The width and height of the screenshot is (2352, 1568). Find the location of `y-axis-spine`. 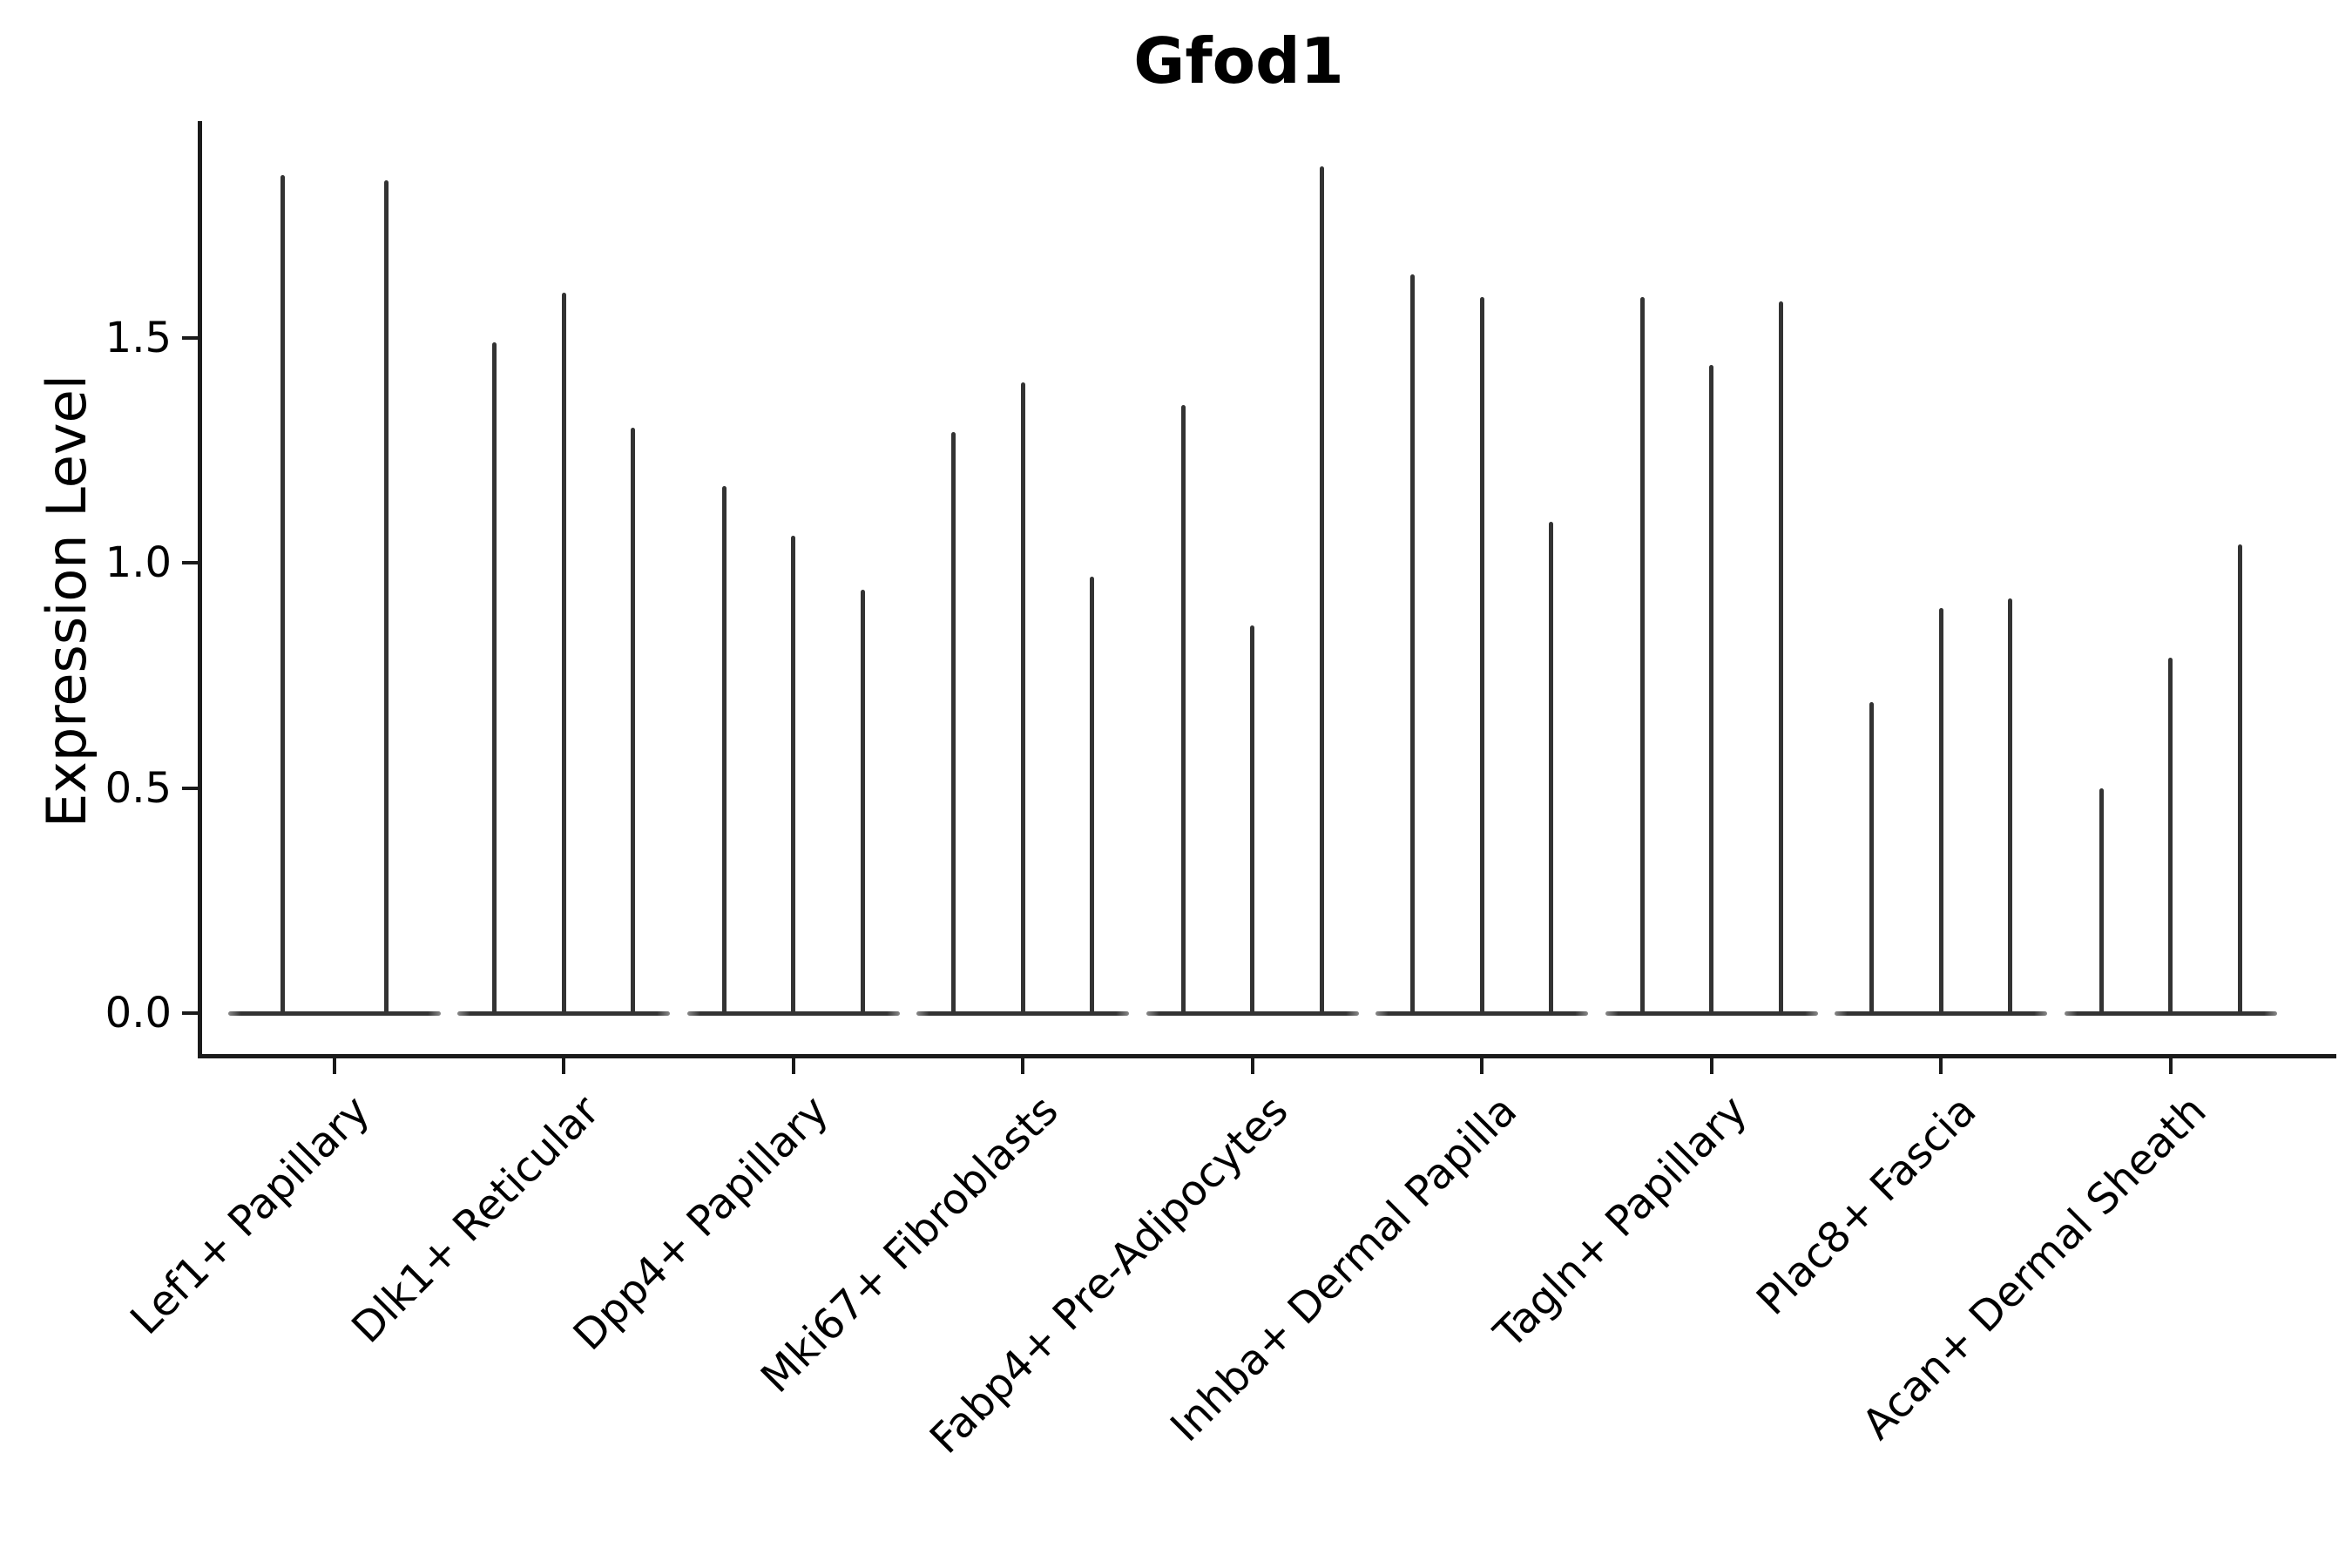

y-axis-spine is located at coordinates (200, 589).